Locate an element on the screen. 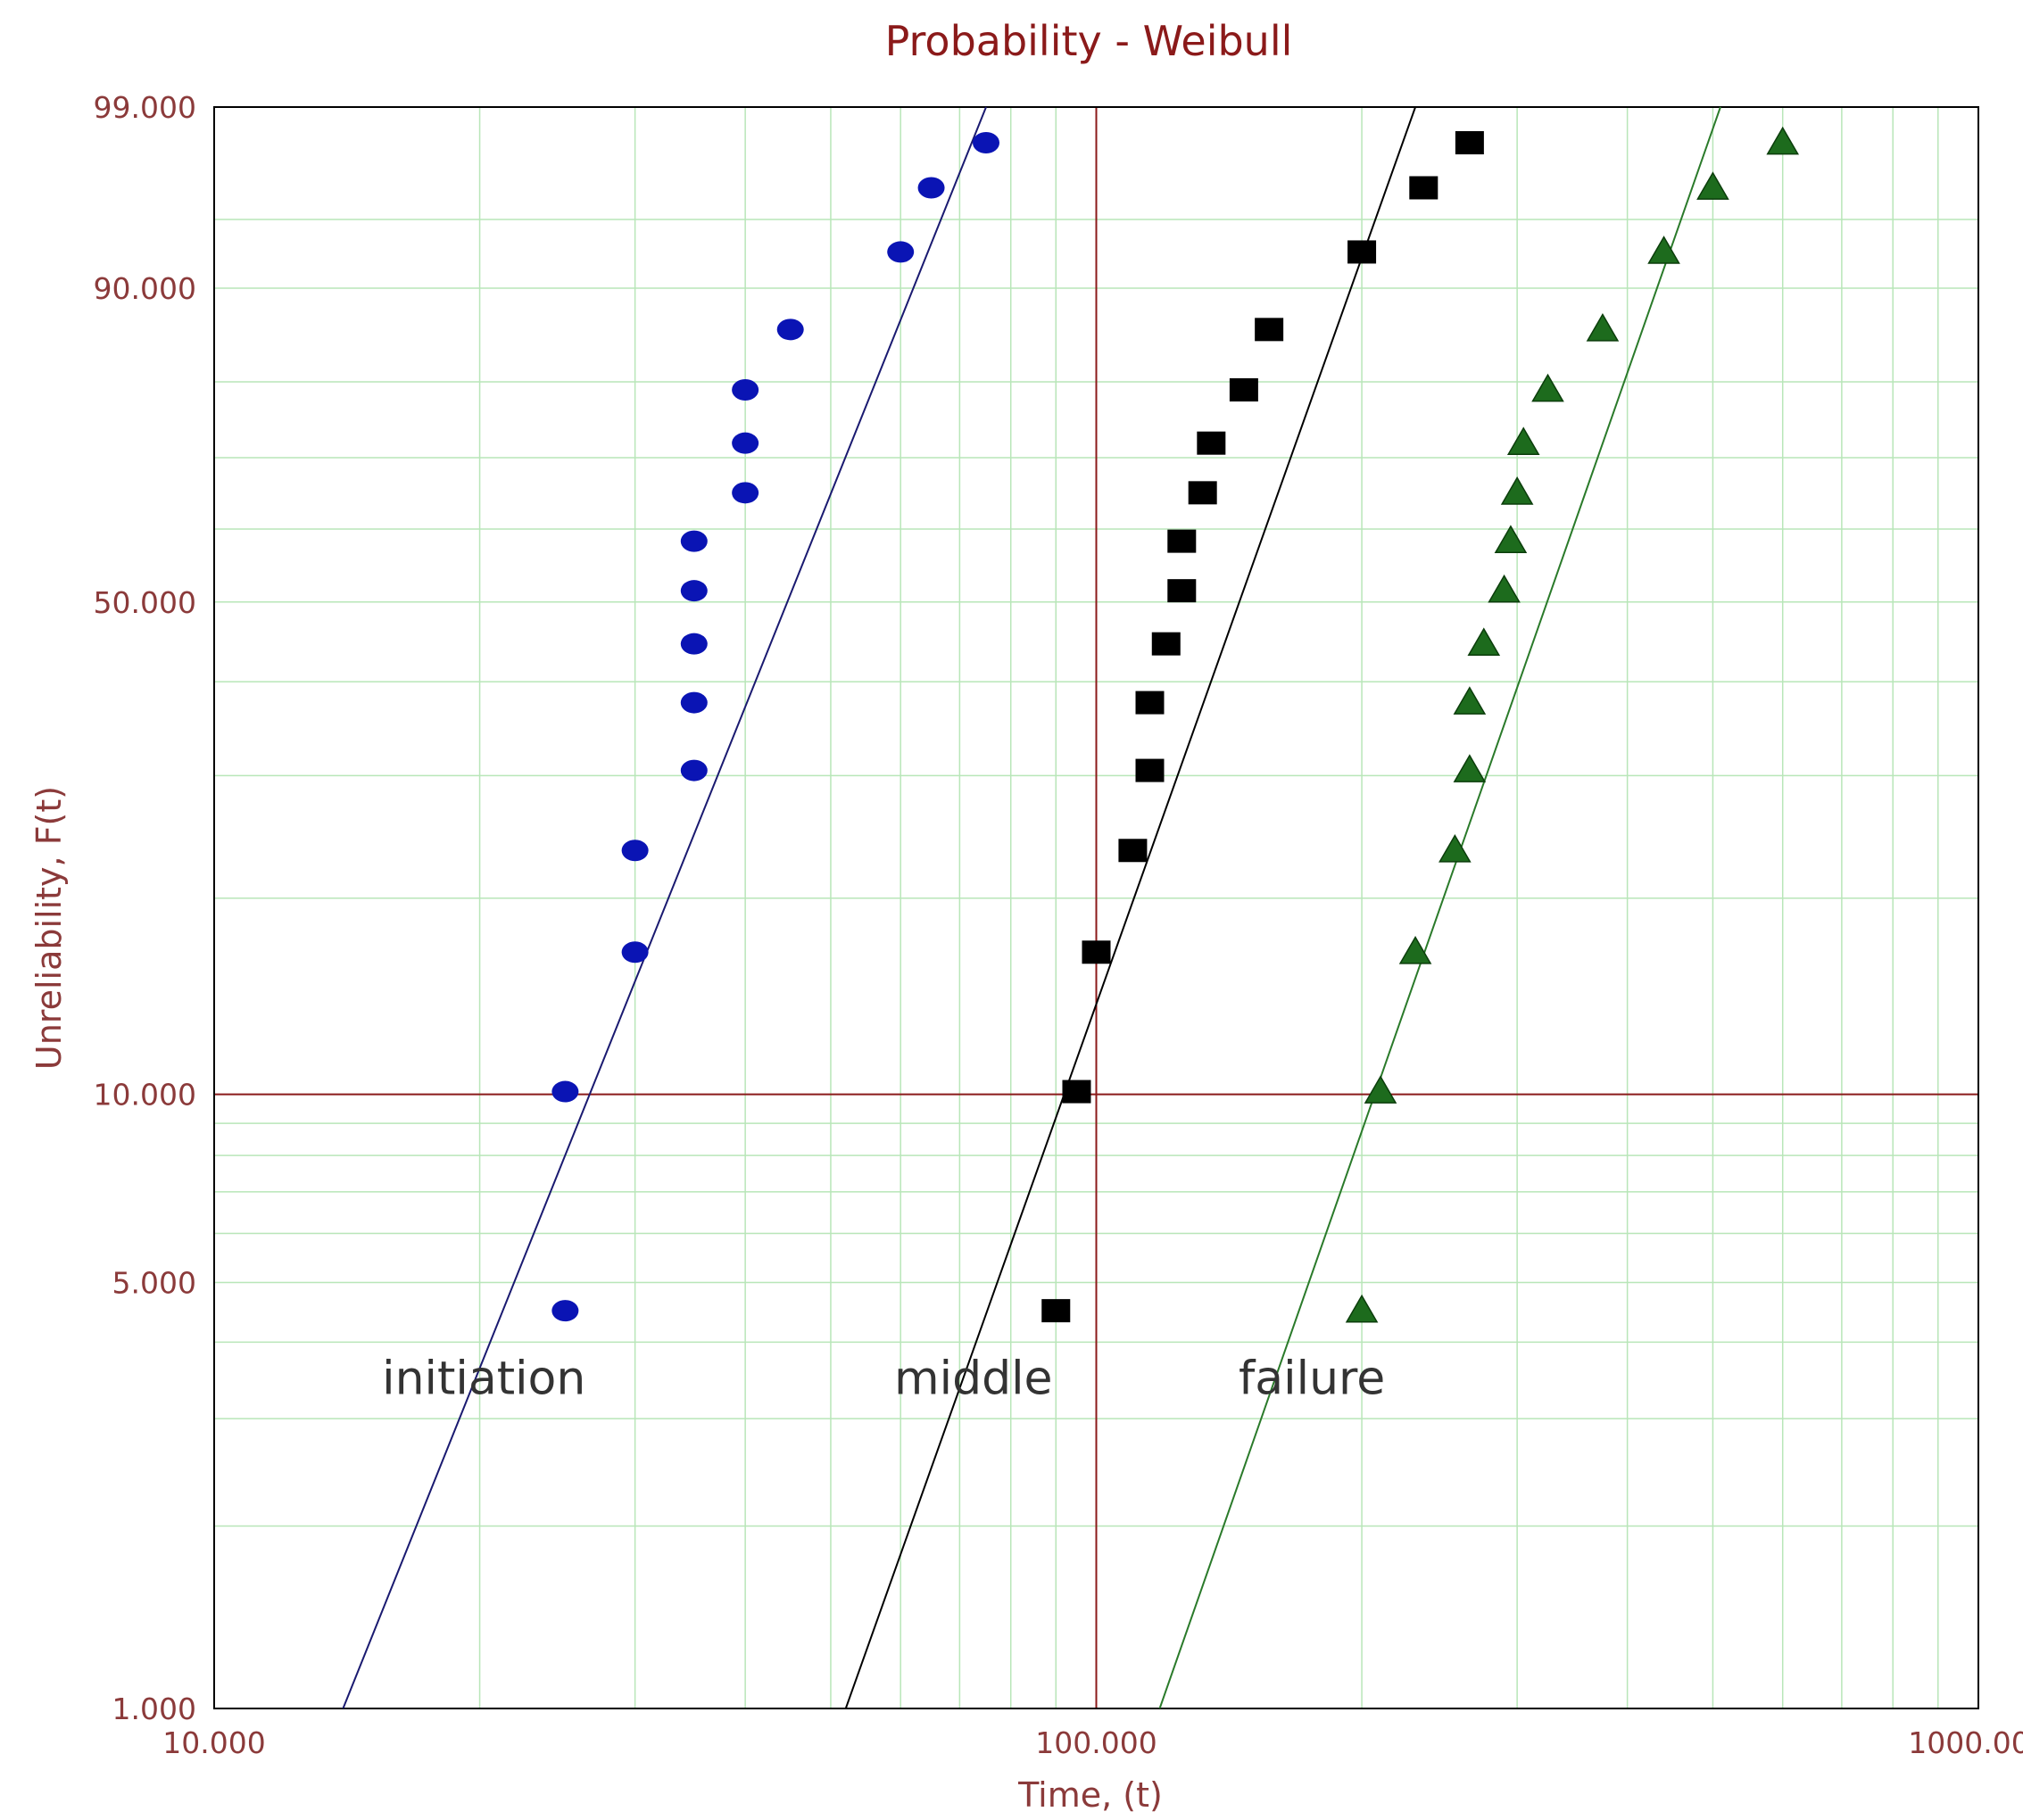 The image size is (2023, 1820). y-tick-labels: 1.000 5.000 10.000 50.000 90.000 99.000 is located at coordinates (145, 908).